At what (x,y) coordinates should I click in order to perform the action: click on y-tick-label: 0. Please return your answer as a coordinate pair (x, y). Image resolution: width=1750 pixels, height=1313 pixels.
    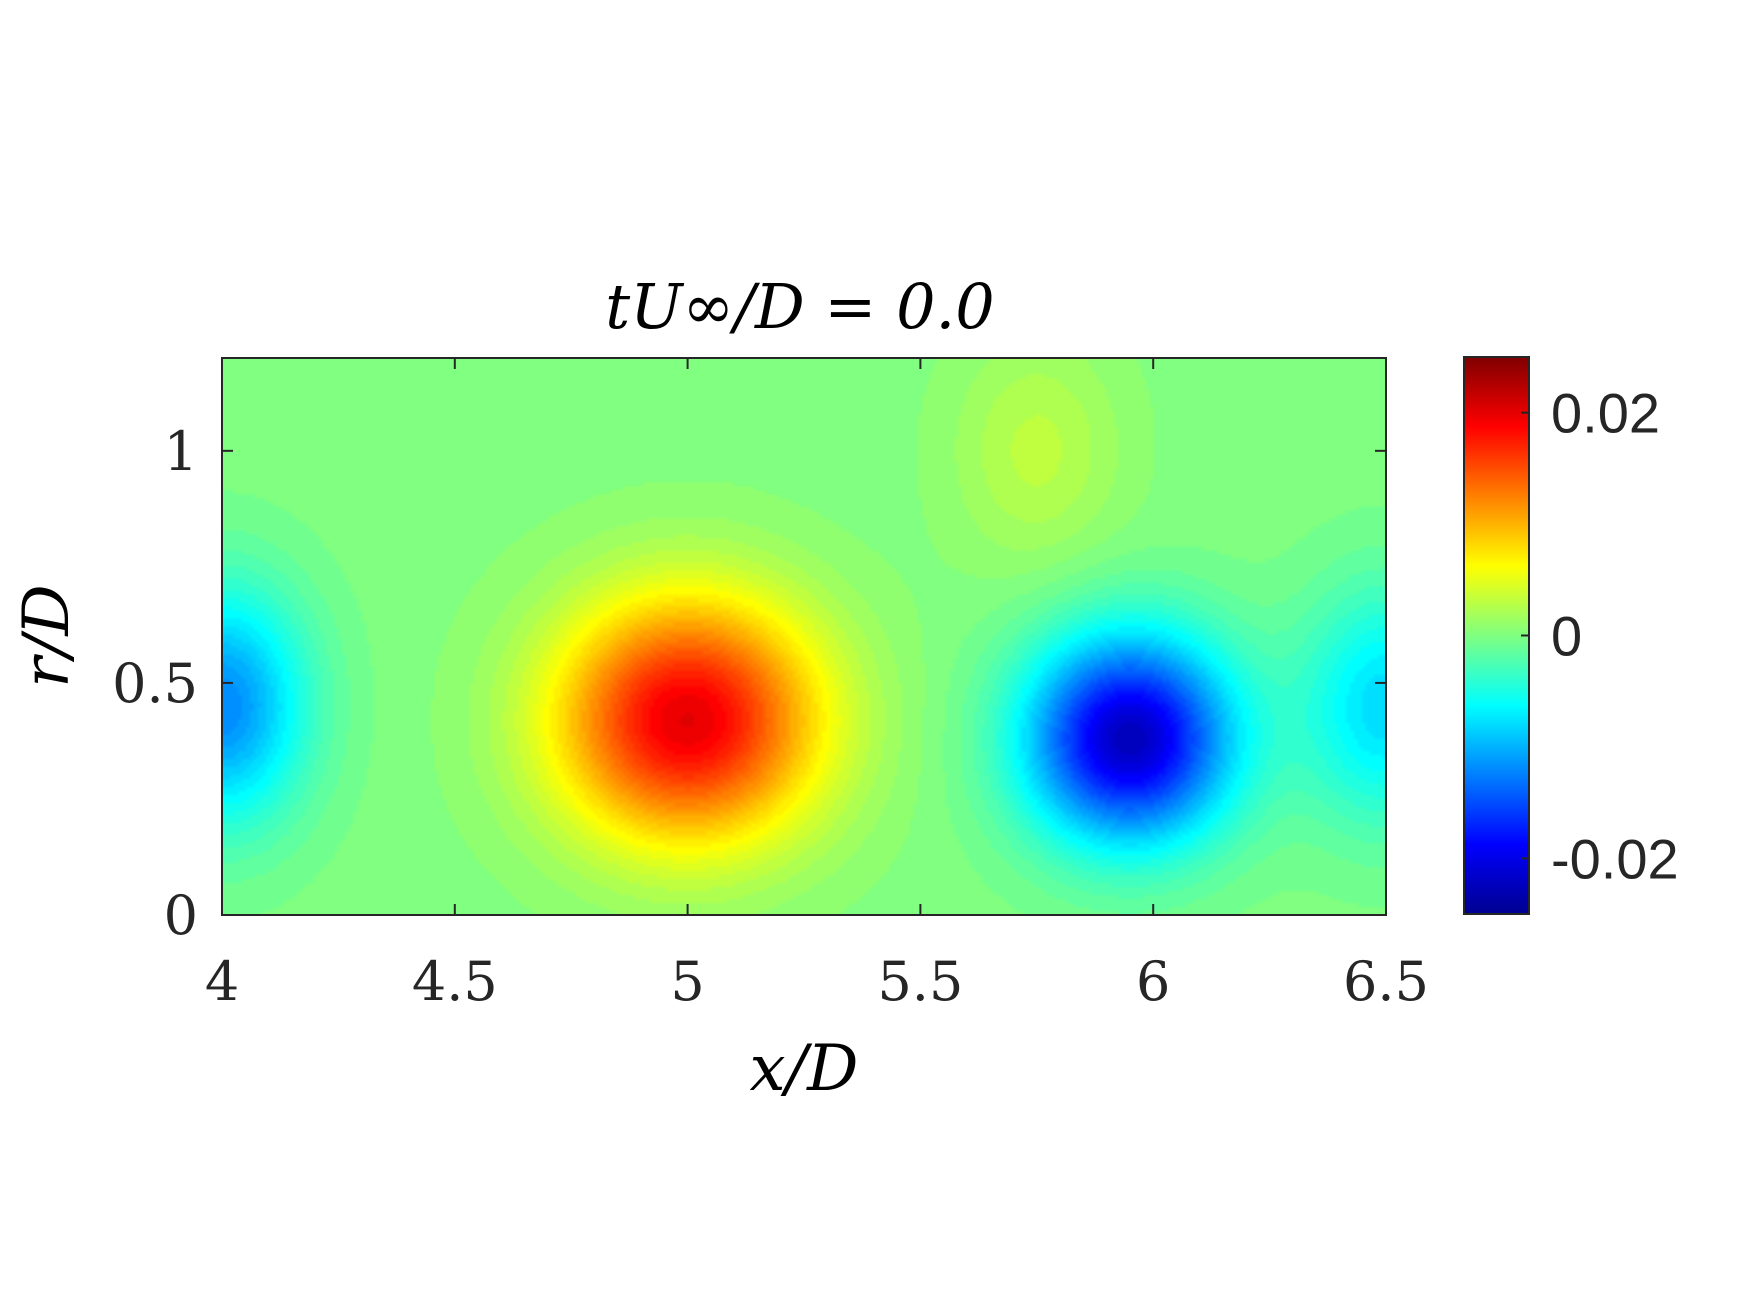
    Looking at the image, I should click on (181, 915).